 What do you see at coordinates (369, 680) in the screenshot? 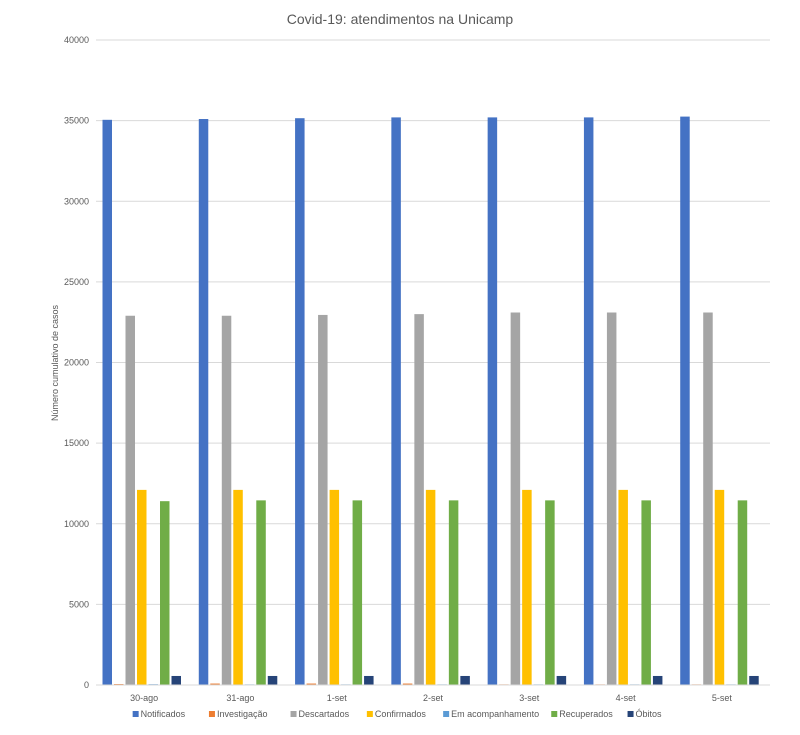
I see `bar-óbitos-2` at bounding box center [369, 680].